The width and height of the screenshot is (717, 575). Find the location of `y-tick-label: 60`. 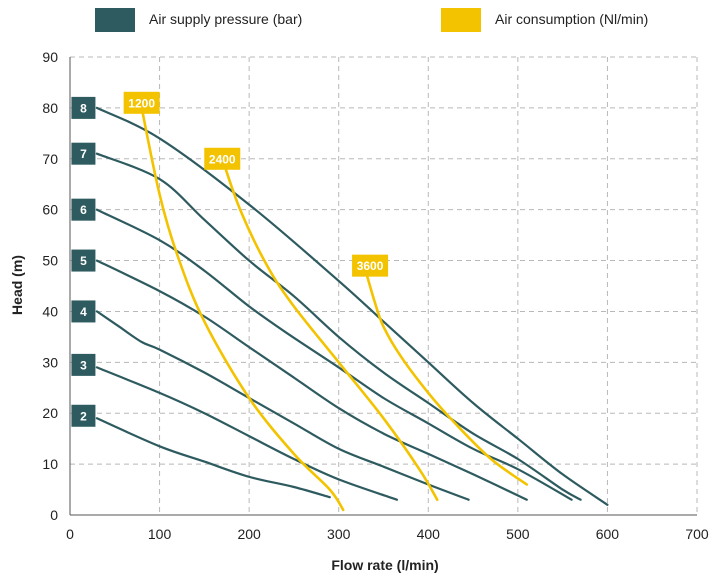

y-tick-label: 60 is located at coordinates (50, 210).